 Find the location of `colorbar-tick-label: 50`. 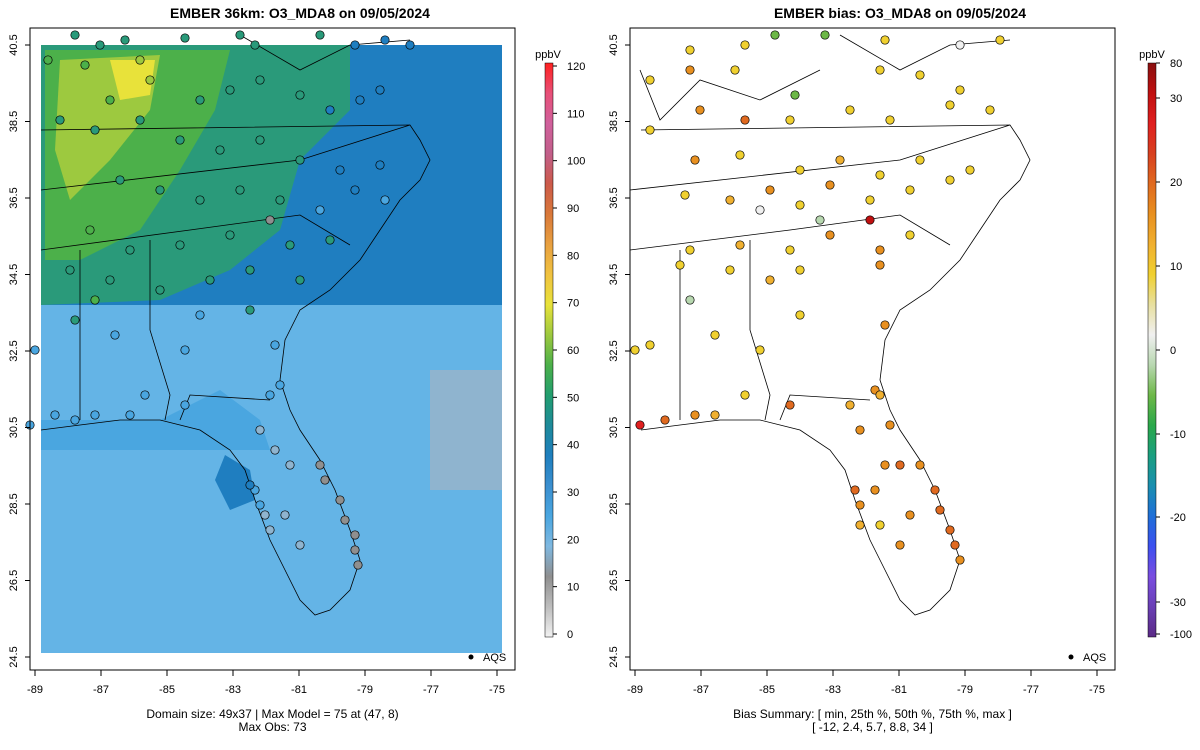

colorbar-tick-label: 50 is located at coordinates (573, 398).